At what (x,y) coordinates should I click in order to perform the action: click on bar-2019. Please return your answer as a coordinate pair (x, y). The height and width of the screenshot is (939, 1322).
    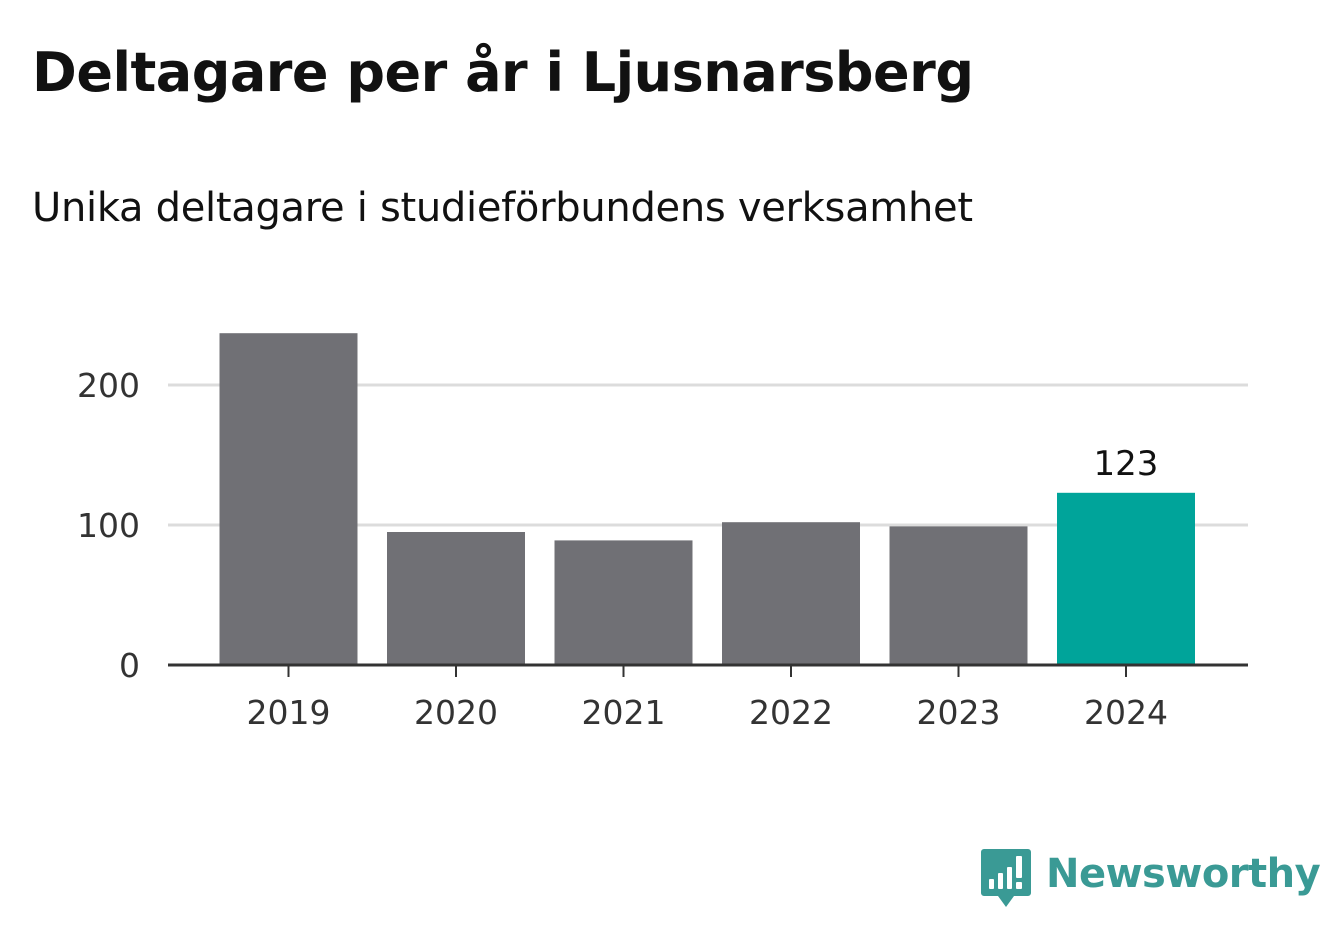
    Looking at the image, I should click on (288, 499).